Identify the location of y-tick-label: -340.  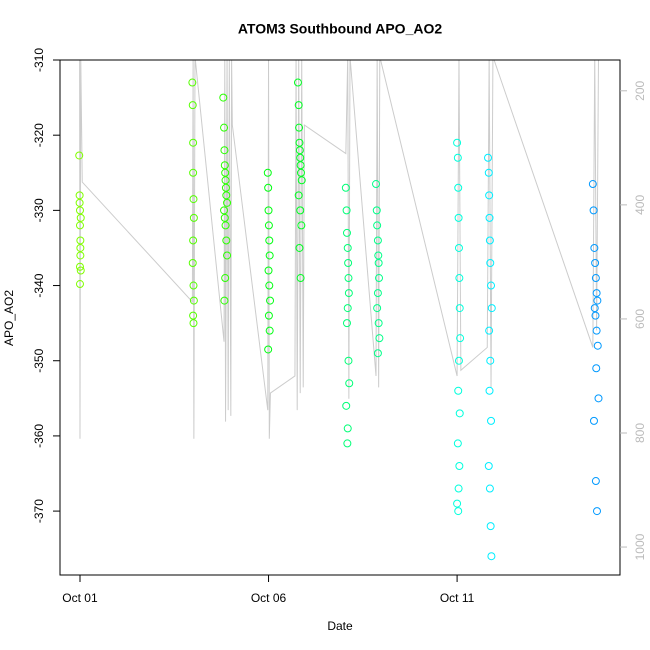
(39, 285).